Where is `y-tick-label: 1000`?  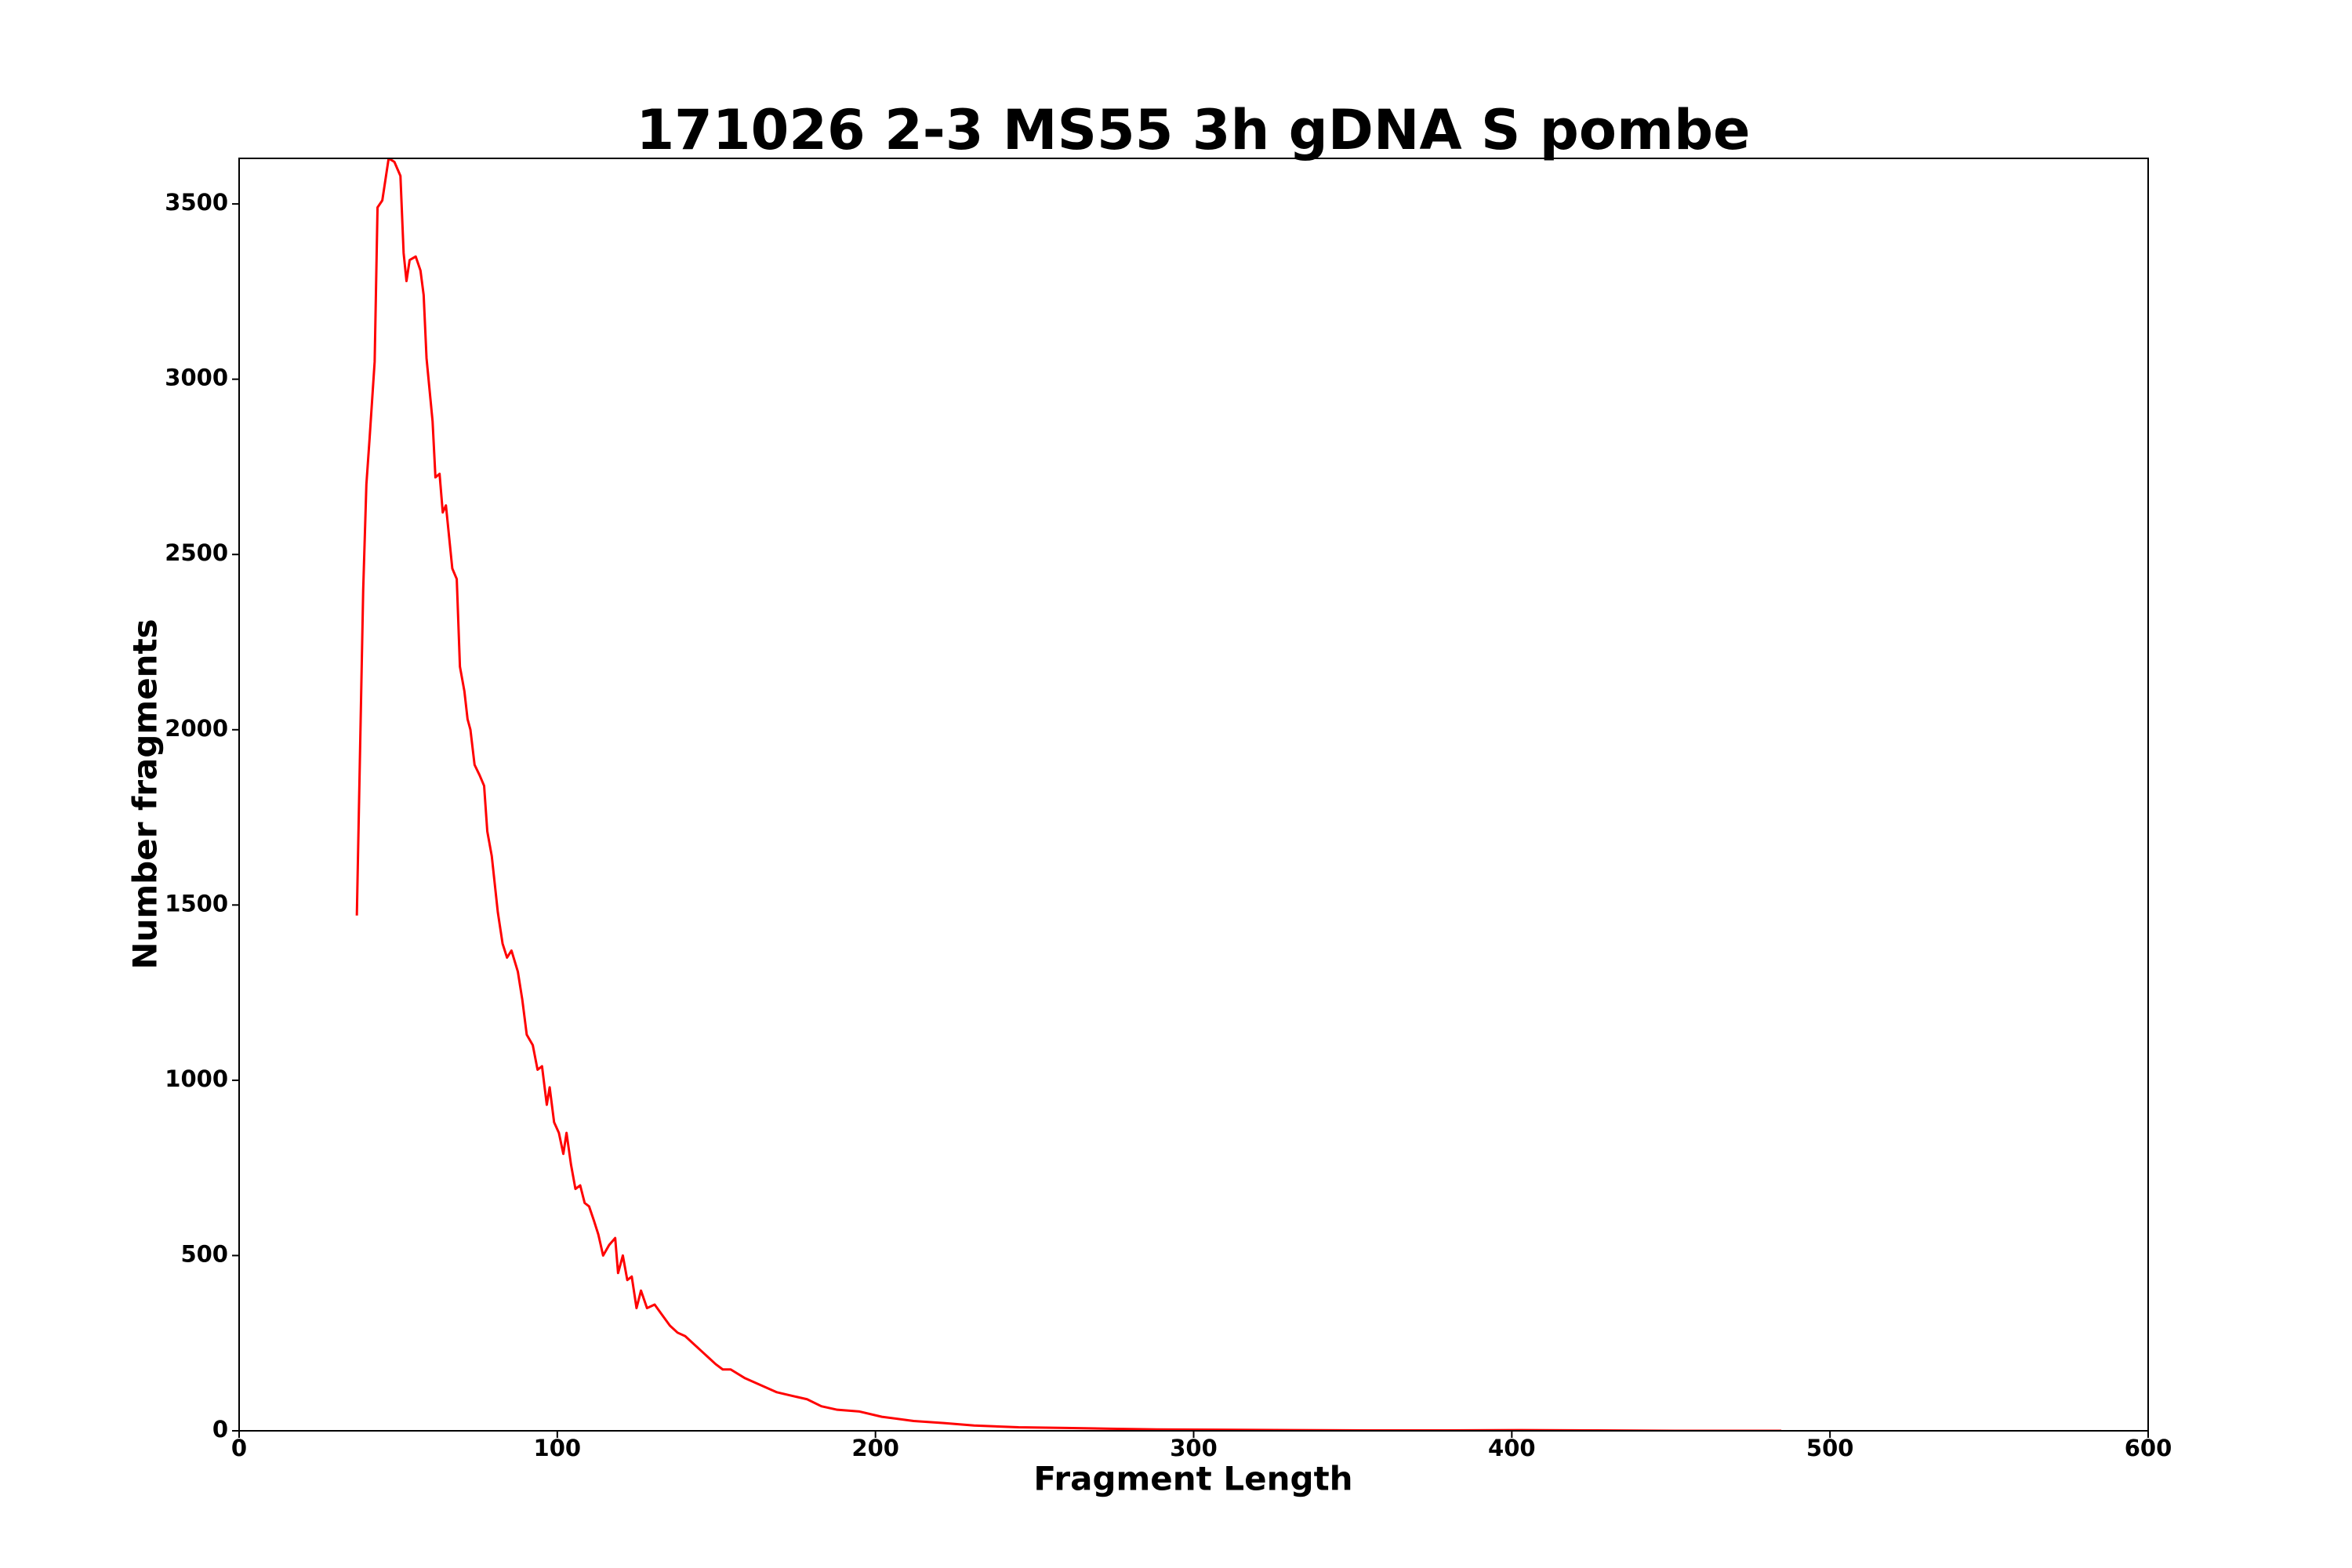 y-tick-label: 1000 is located at coordinates (196, 1078).